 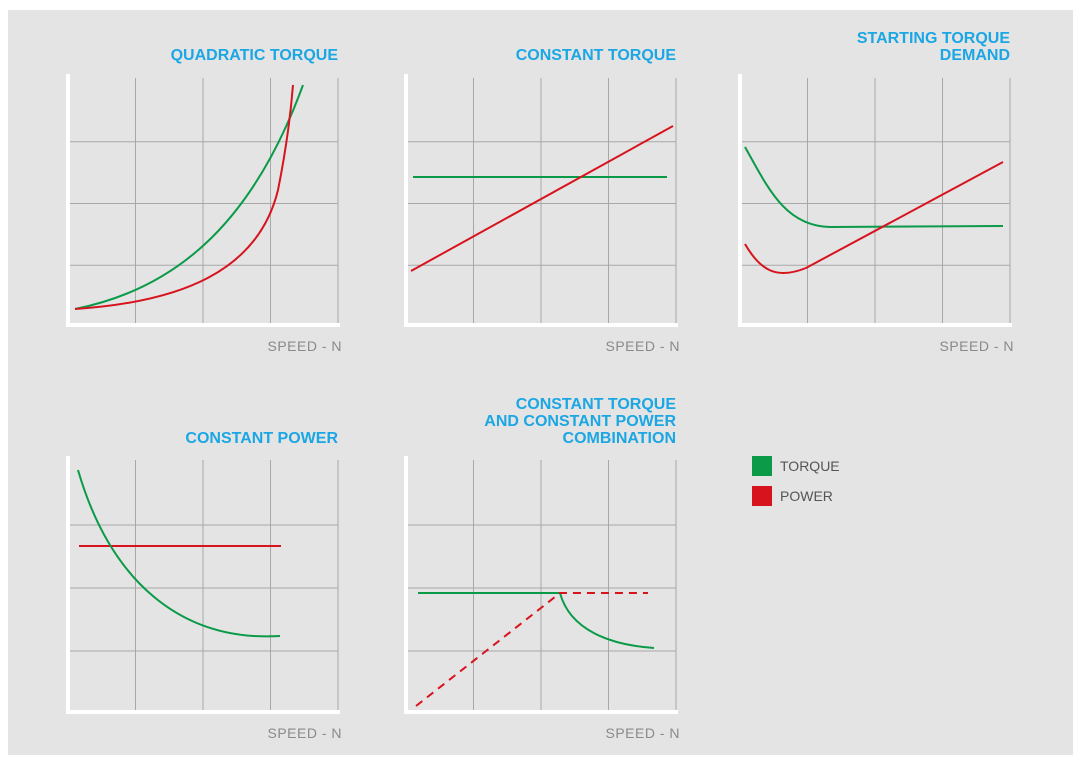 What do you see at coordinates (619, 438) in the screenshot?
I see `panel-title: COMBINATION` at bounding box center [619, 438].